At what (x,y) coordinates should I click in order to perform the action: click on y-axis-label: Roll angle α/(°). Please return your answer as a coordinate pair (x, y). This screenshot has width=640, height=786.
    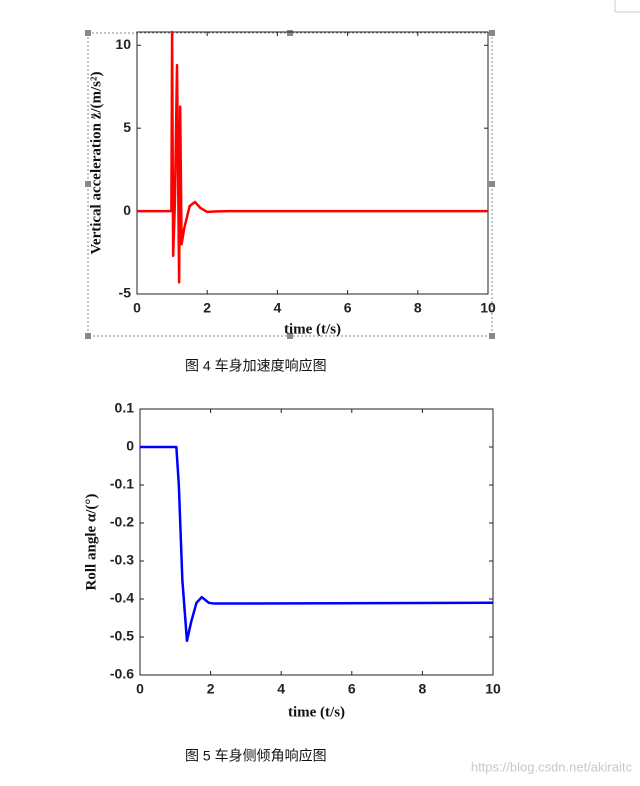
    Looking at the image, I should click on (91, 542).